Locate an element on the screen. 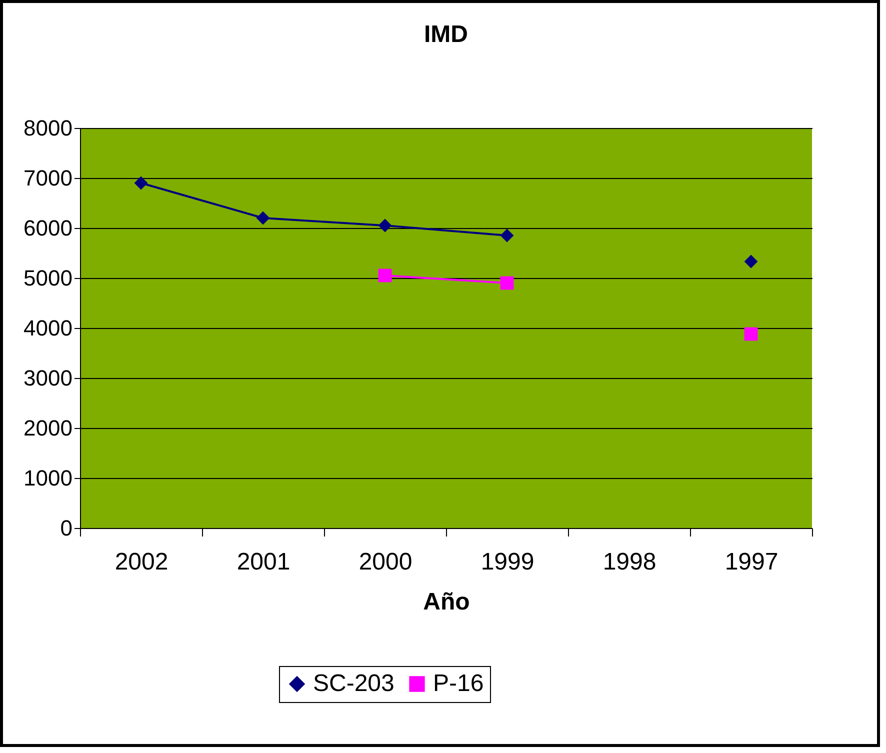  y-tick-label: 8000 is located at coordinates (48, 128).